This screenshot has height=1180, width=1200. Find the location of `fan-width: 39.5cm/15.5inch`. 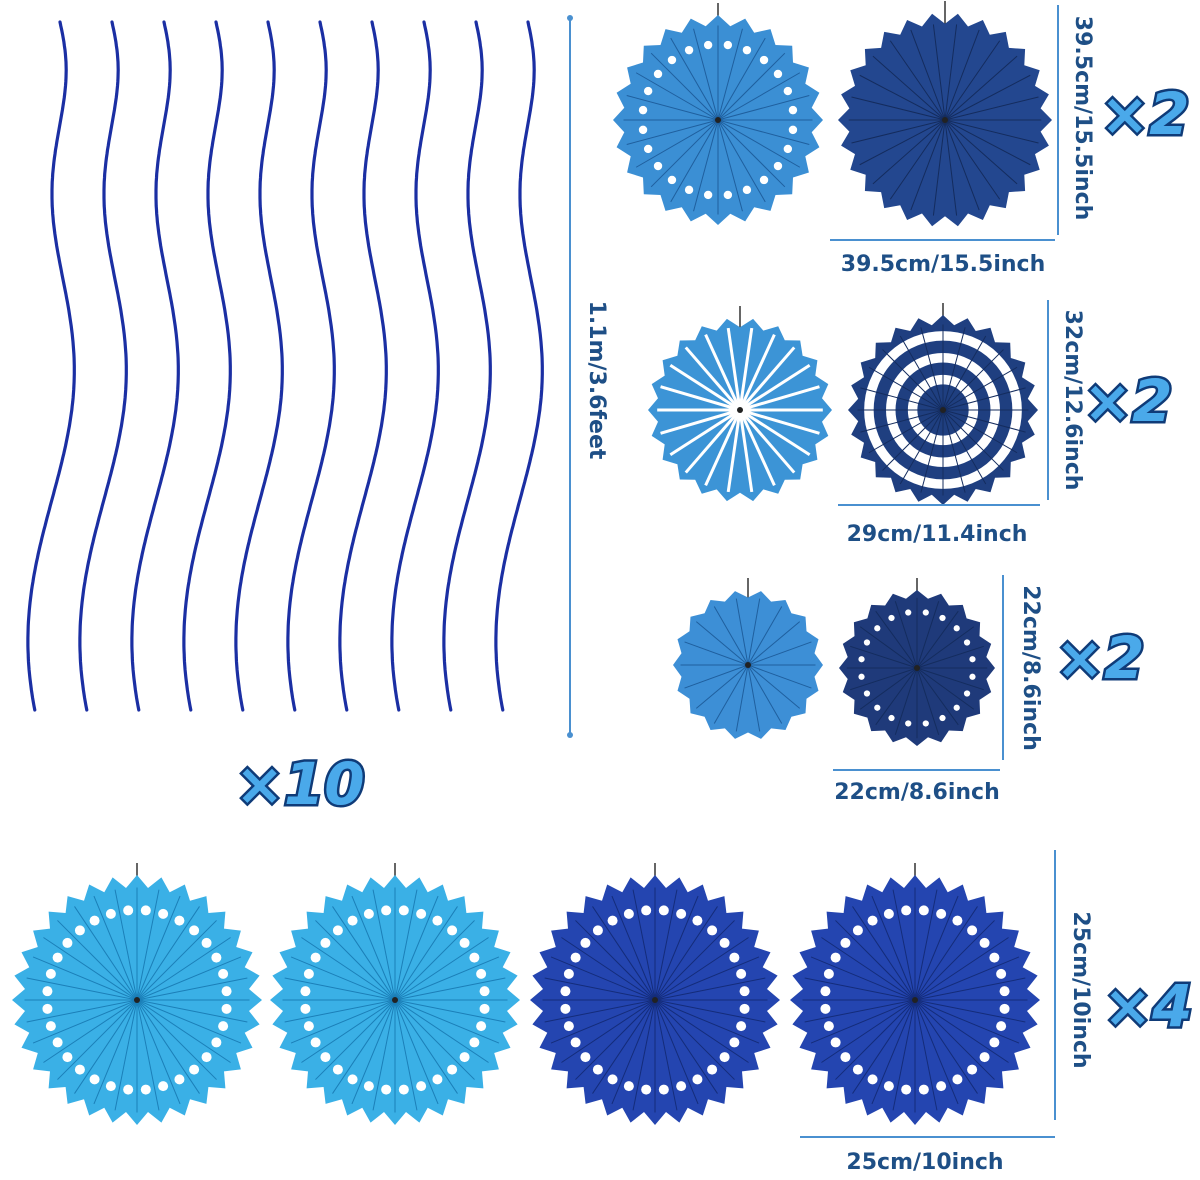

fan-width: 39.5cm/15.5inch is located at coordinates (943, 264).